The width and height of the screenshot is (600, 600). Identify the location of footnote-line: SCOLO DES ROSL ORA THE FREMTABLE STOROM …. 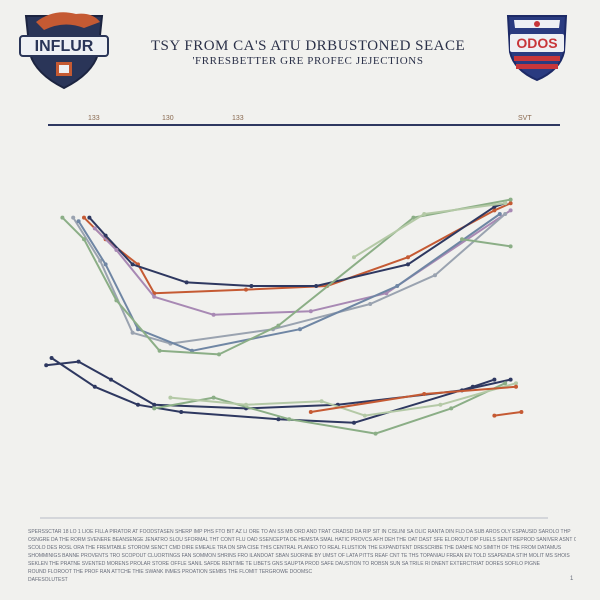
(295, 548).